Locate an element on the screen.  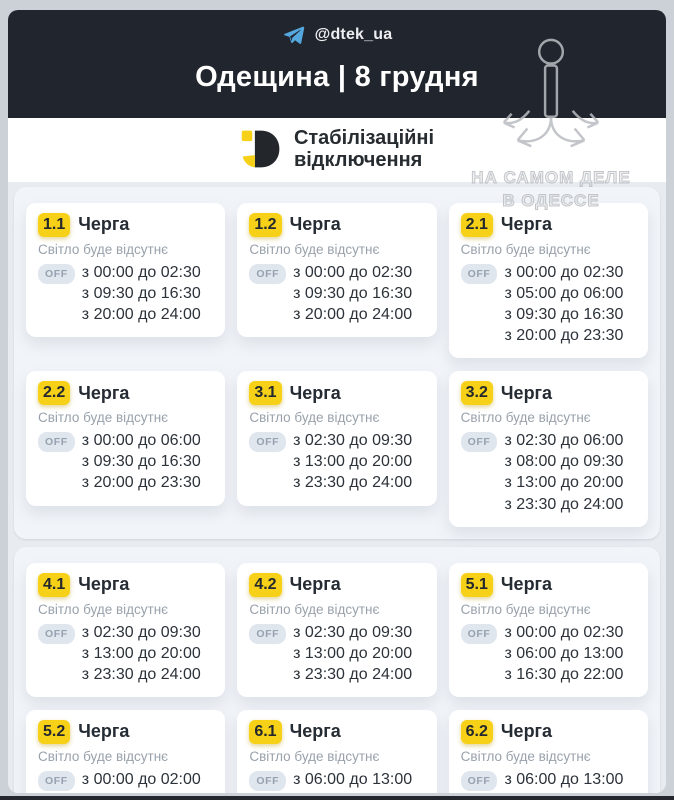
queue-card-header: 6.2 Черга is located at coordinates (549, 731).